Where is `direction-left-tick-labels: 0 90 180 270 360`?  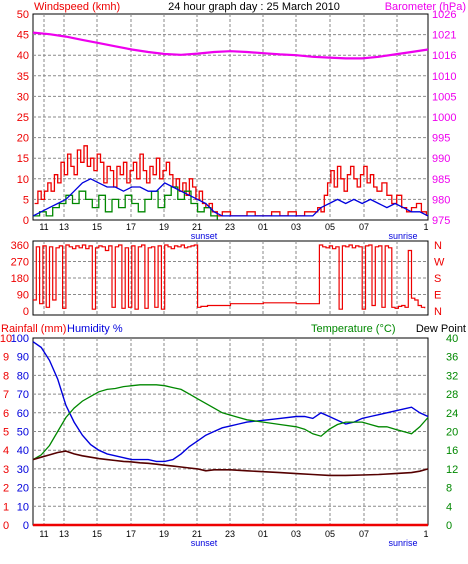
direction-left-tick-labels: 0 90 180 270 360 is located at coordinates (20, 279).